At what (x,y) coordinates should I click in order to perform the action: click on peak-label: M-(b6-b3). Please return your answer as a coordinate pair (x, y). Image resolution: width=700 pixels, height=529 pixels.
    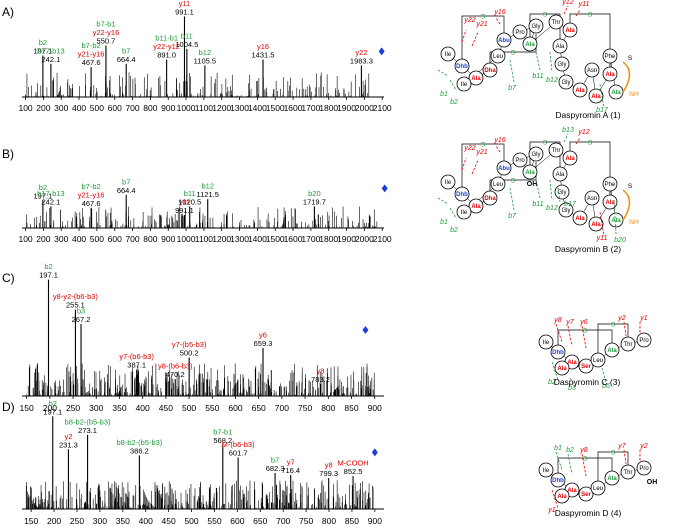
    Looking at the image, I should click on (238, 444).